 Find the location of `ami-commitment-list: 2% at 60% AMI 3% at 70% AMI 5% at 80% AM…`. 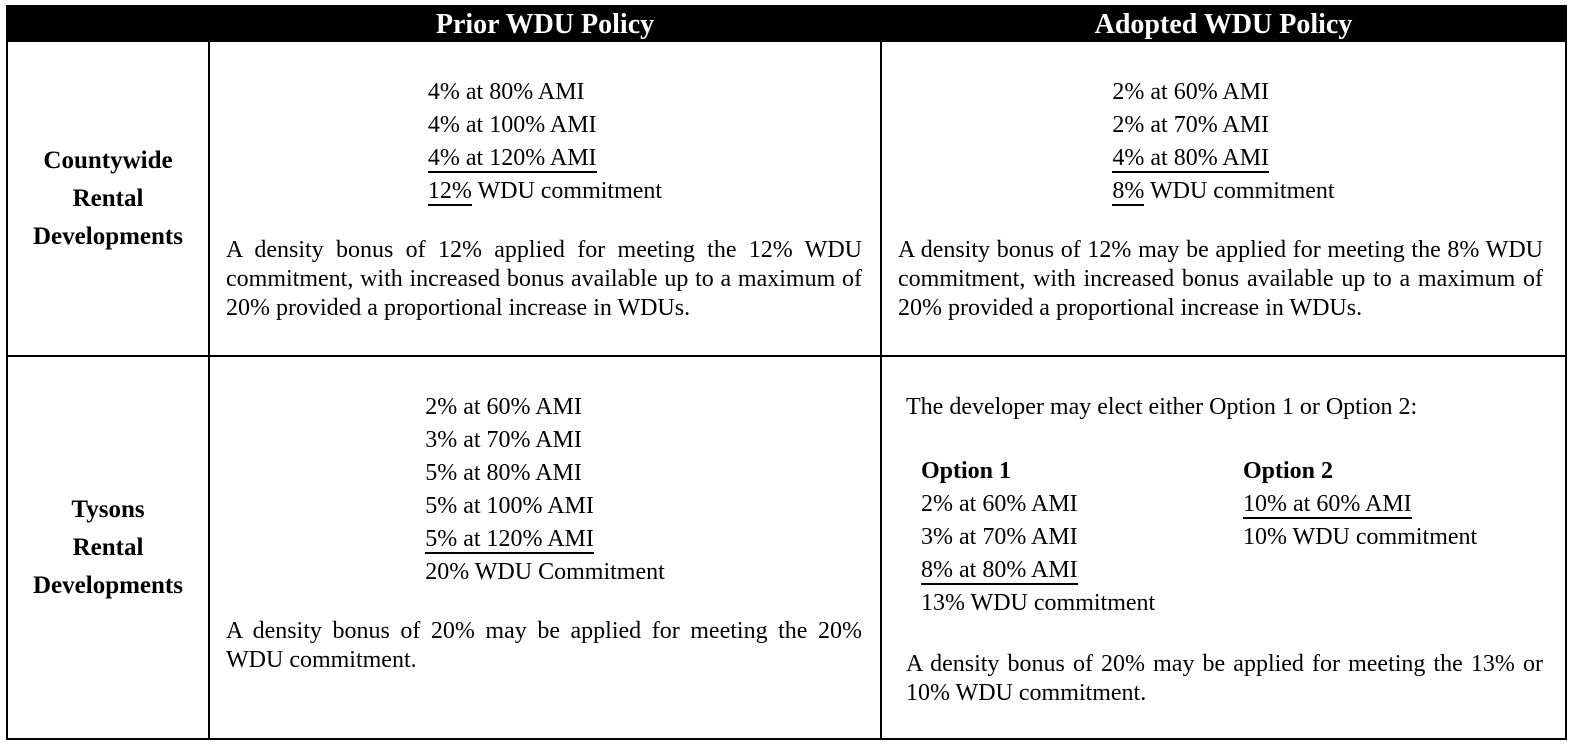

ami-commitment-list: 2% at 60% AMI 3% at 70% AMI 5% at 80% AM… is located at coordinates (545, 490).